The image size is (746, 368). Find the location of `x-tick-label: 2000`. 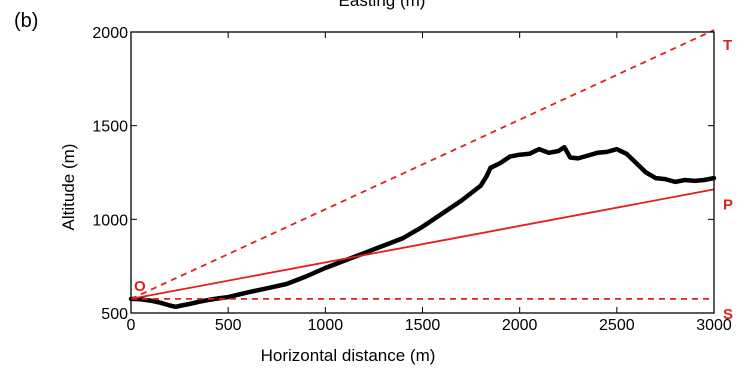

x-tick-label: 2000 is located at coordinates (520, 325).